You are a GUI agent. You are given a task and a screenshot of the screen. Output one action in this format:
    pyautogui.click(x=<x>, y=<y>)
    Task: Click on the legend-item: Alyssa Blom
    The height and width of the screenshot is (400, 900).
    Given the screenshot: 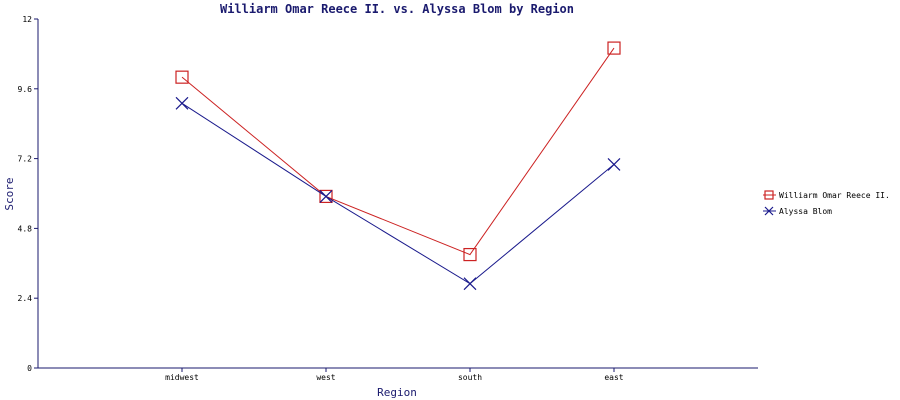 What is the action you would take?
    pyautogui.click(x=797, y=211)
    